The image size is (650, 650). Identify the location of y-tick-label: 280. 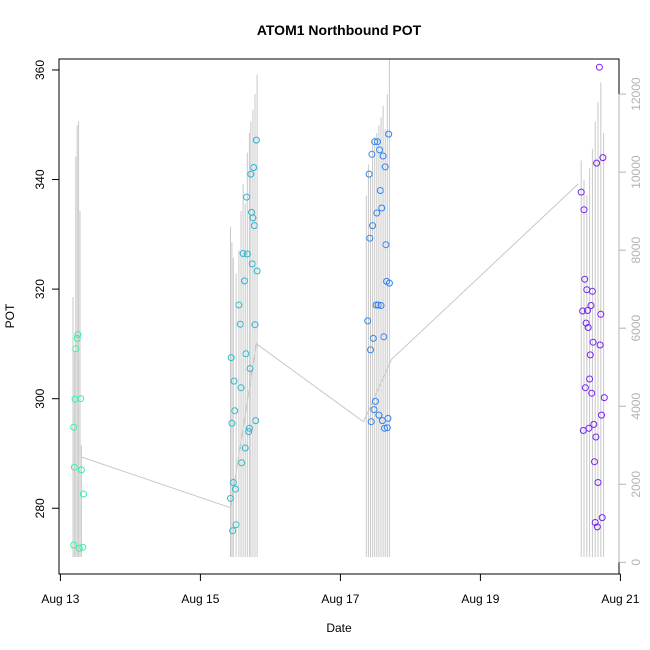
(40, 508).